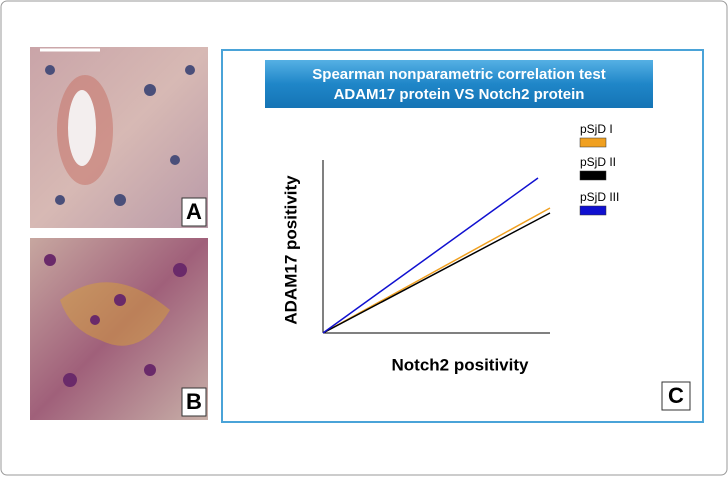 The image size is (728, 481). I want to click on image-a: A, so click(119, 137).